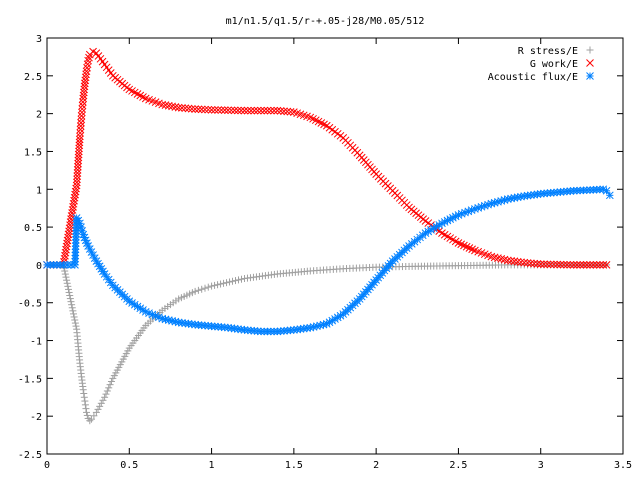  What do you see at coordinates (33, 77) in the screenshot?
I see `y-tick-label: 2.5` at bounding box center [33, 77].